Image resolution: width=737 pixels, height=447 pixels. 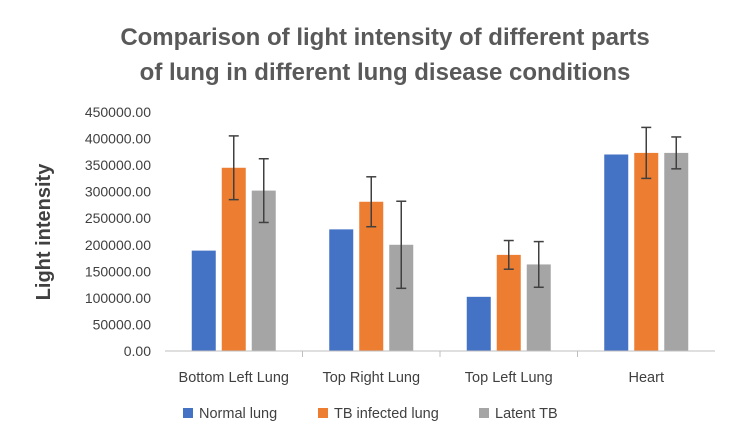 What do you see at coordinates (646, 378) in the screenshot?
I see `category-label: Heart` at bounding box center [646, 378].